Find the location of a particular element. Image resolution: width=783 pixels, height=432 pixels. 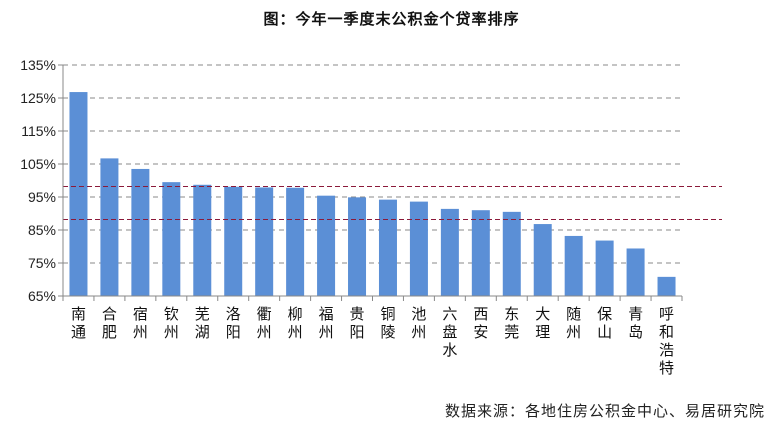

x-category-label: 呼 is located at coordinates (666, 314).